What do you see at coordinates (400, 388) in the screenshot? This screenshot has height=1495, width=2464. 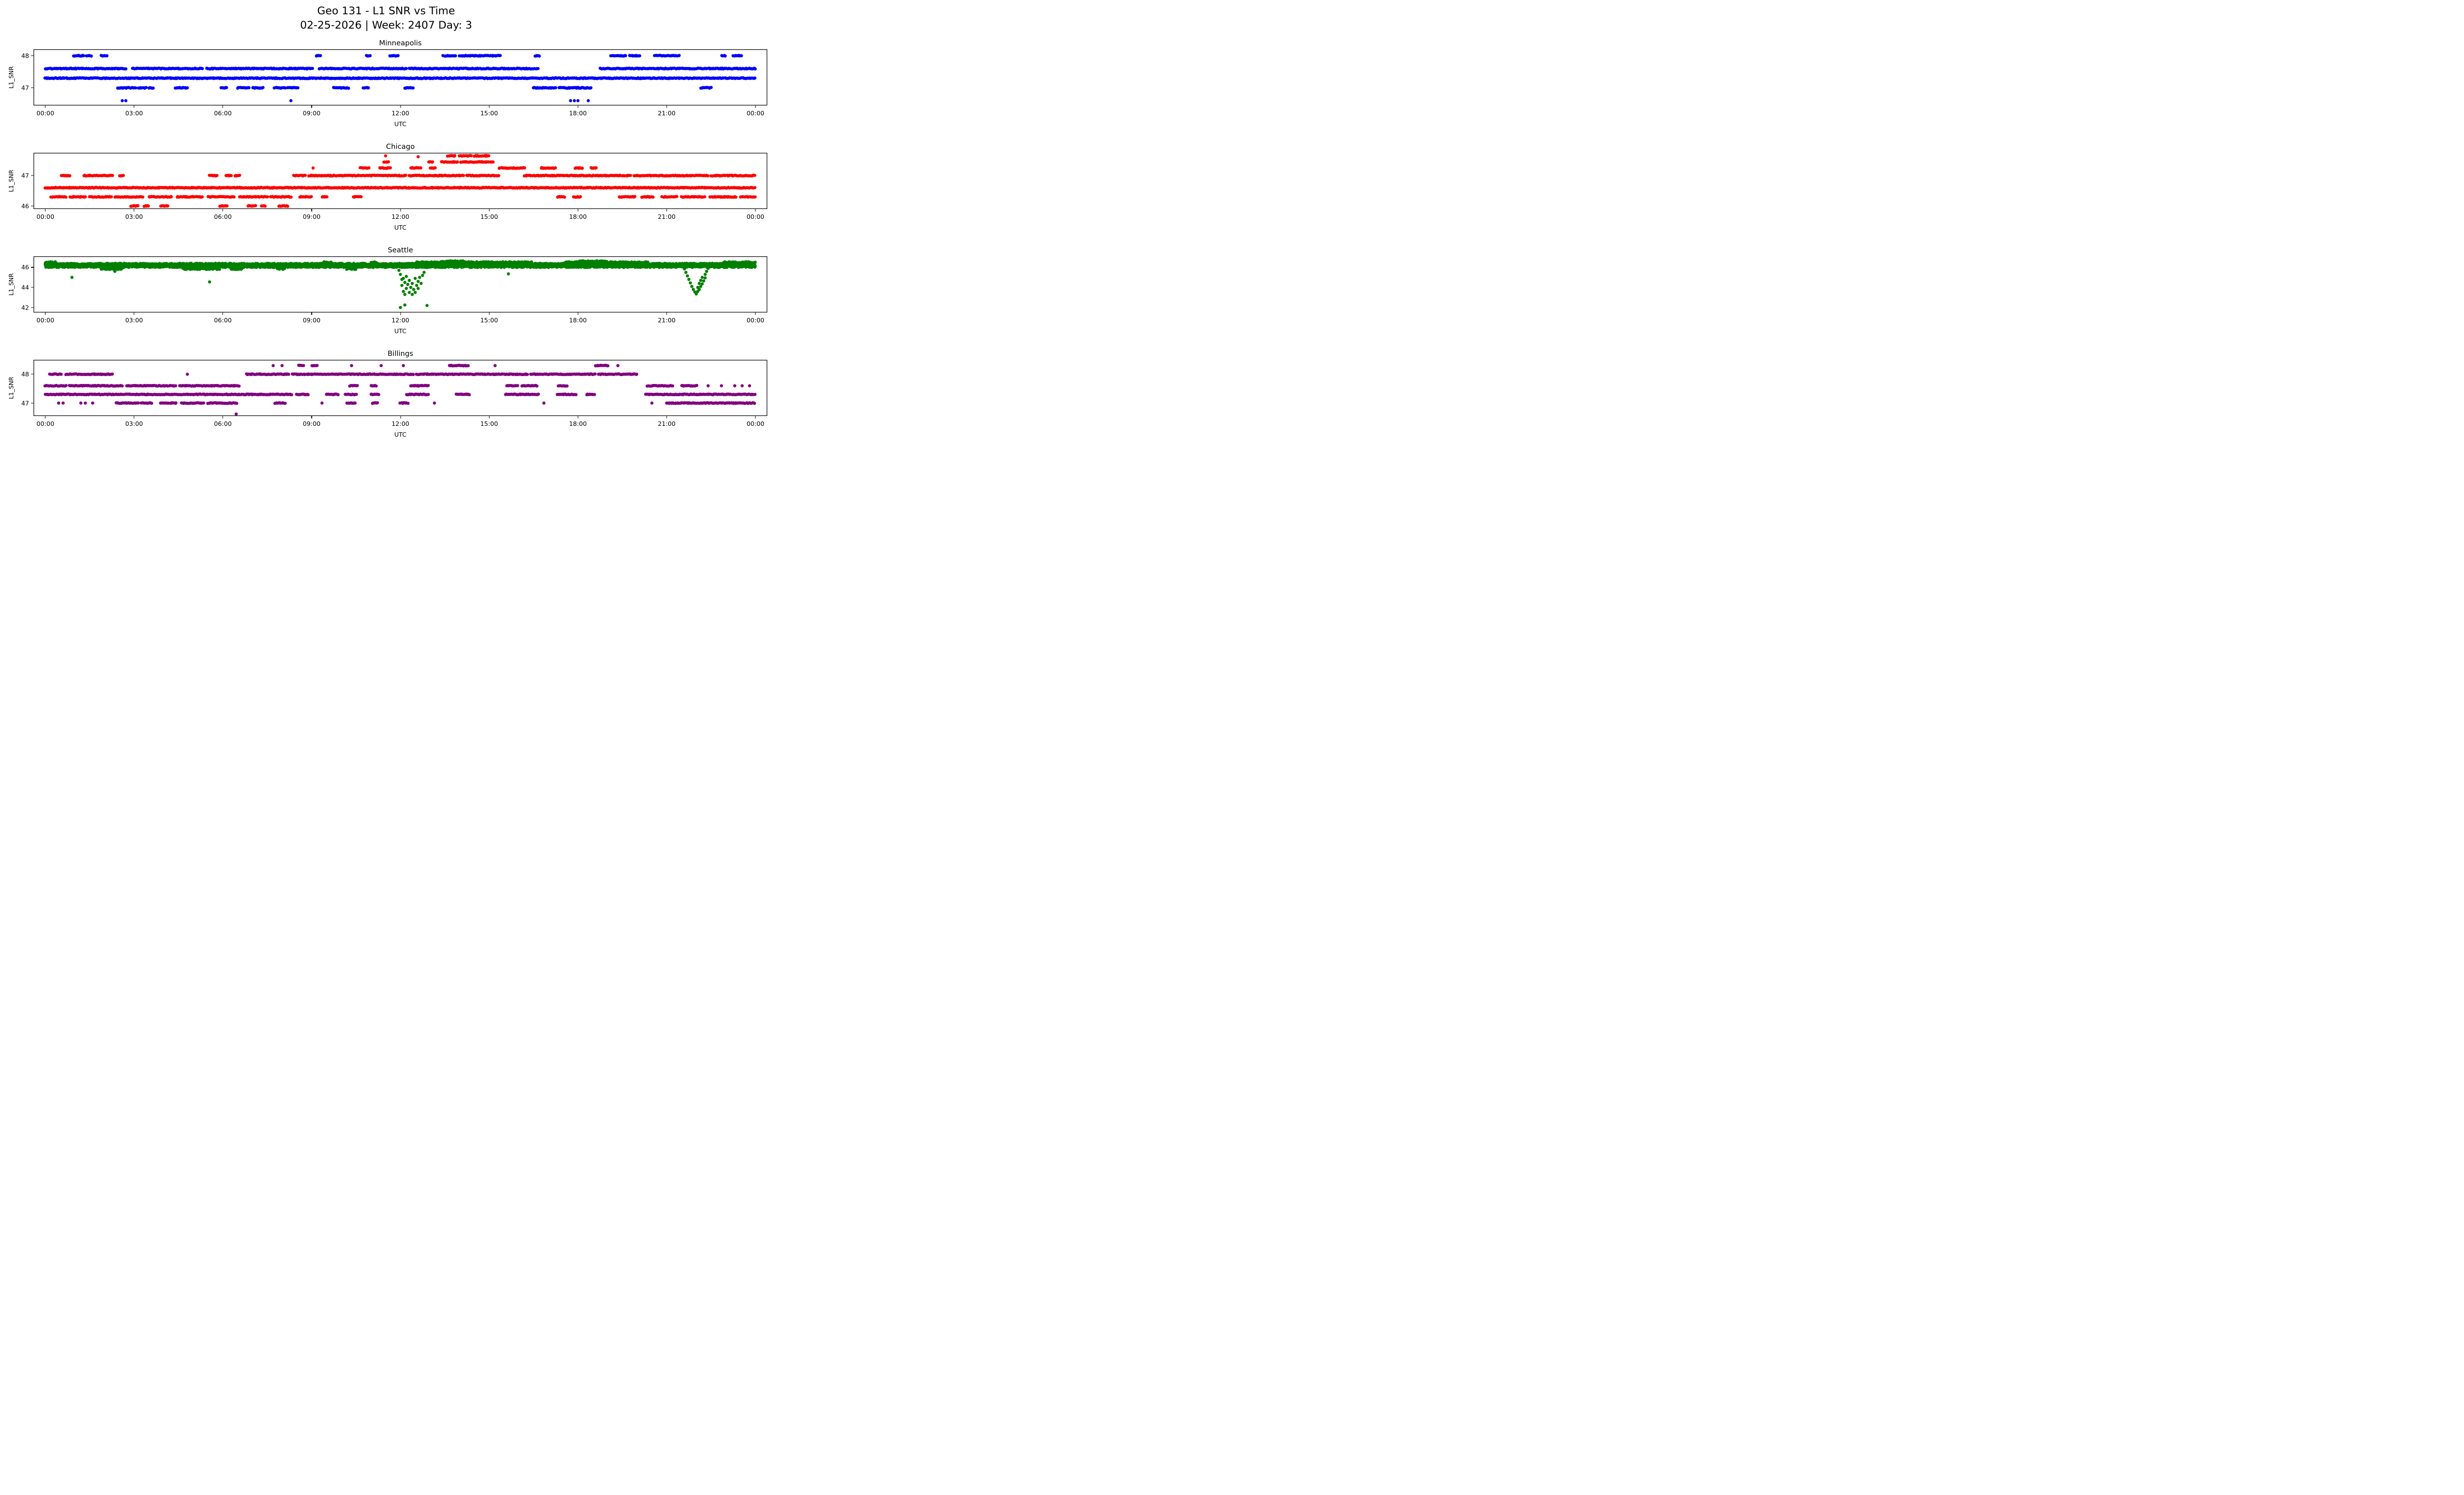 I see `scatter-canvas-billings` at bounding box center [400, 388].